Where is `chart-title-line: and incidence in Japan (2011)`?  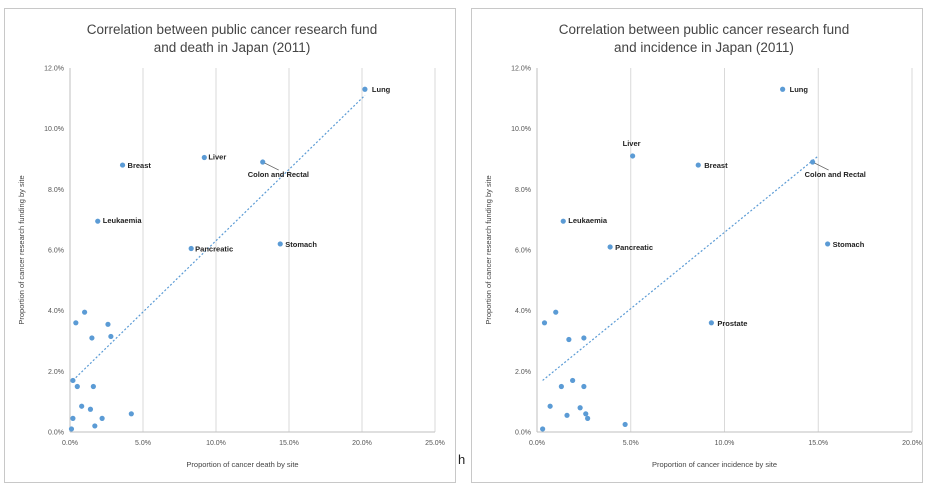 chart-title-line: and incidence in Japan (2011) is located at coordinates (704, 47).